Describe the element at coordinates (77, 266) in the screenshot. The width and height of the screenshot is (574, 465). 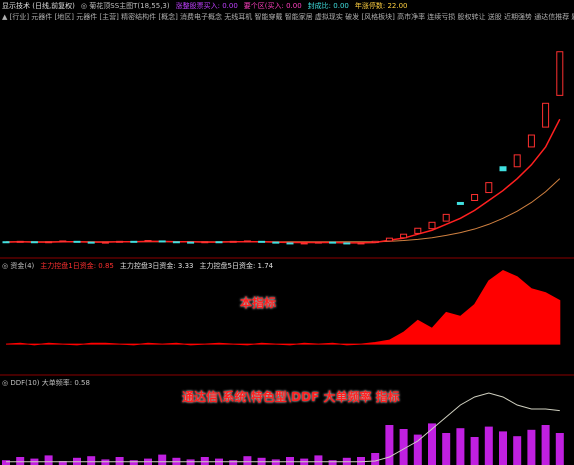
I see `label-segment: 主力控盘1日资金: 0.85` at that location.